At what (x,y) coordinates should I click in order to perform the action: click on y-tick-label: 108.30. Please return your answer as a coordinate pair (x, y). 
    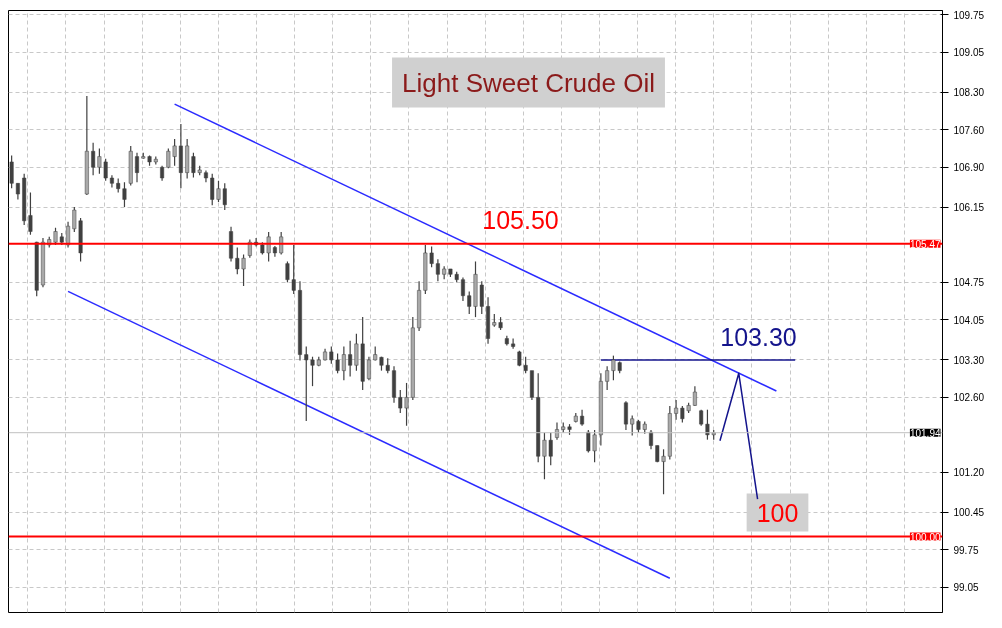
    Looking at the image, I should click on (969, 93).